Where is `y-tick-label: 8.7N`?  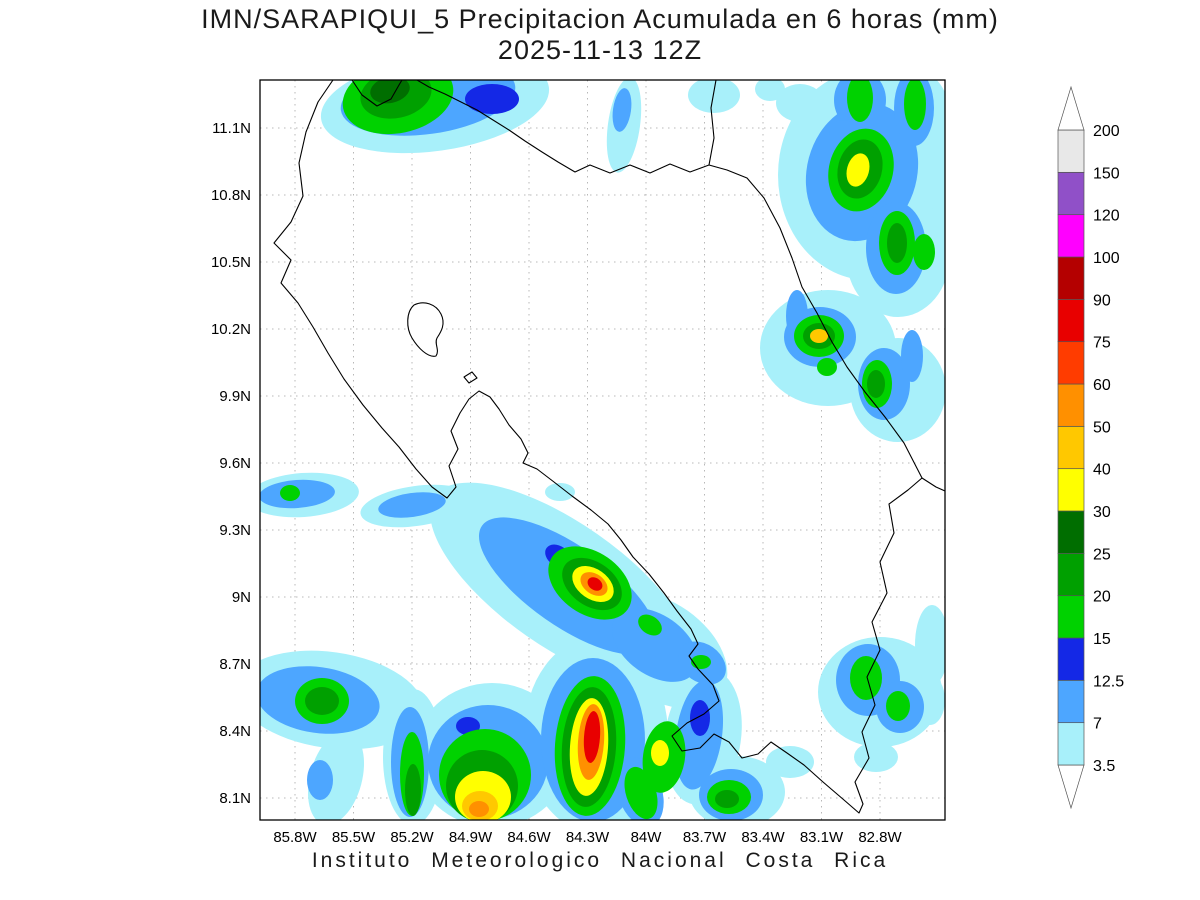
y-tick-label: 8.7N is located at coordinates (235, 664).